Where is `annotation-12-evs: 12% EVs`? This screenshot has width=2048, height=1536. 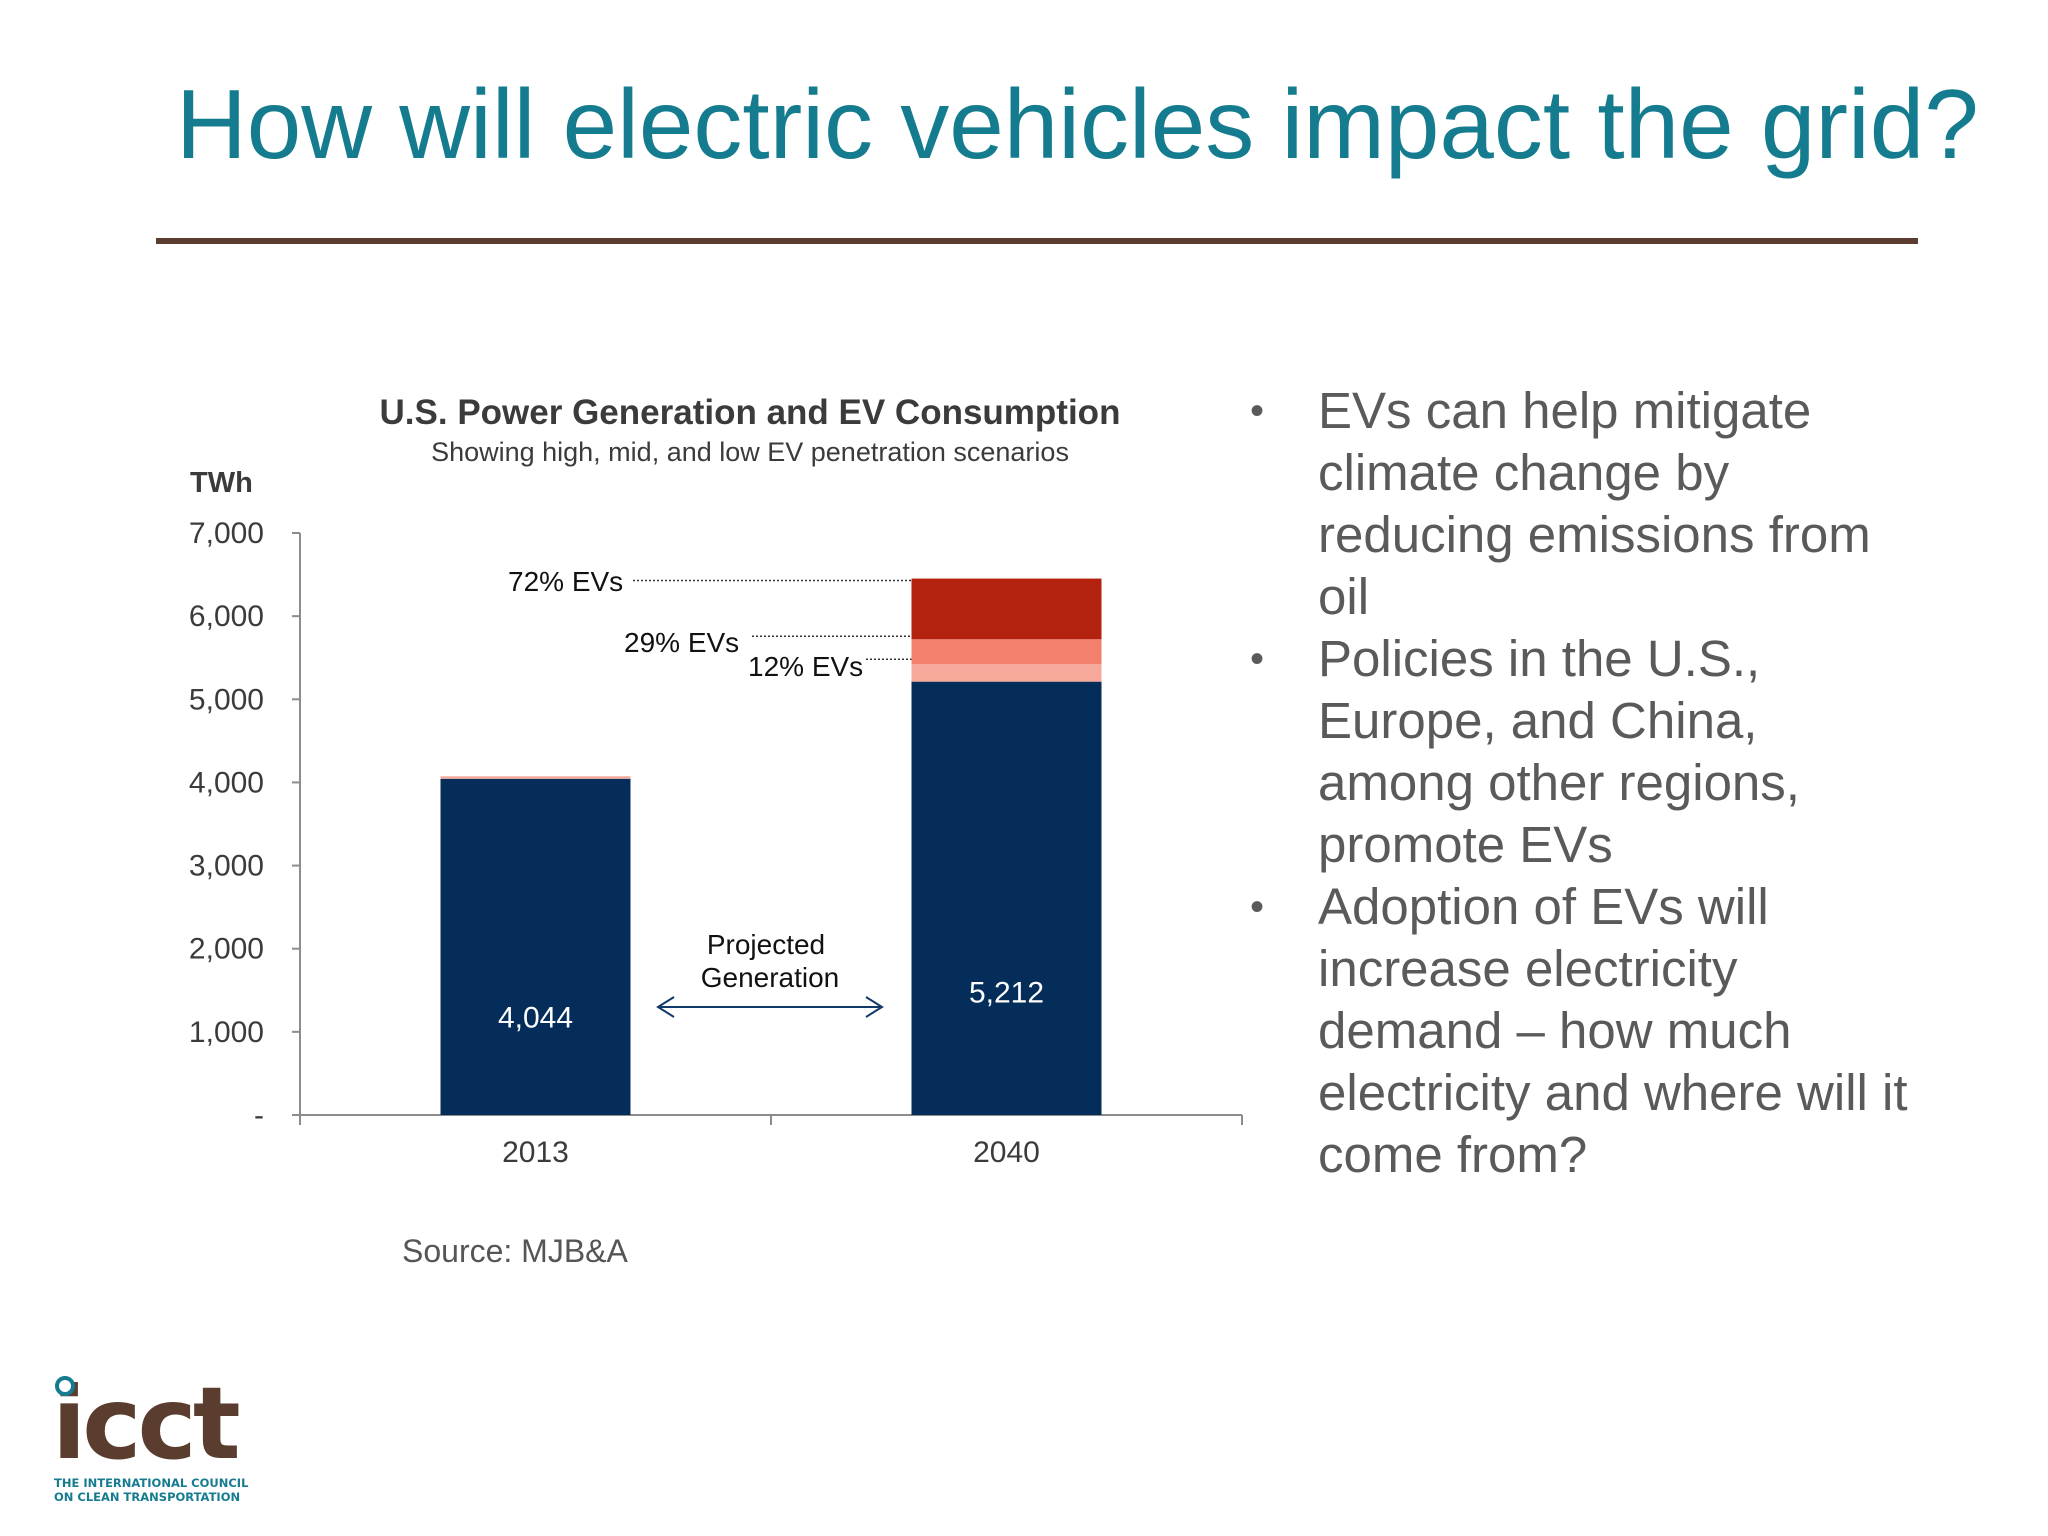
annotation-12-evs: 12% EVs is located at coordinates (805, 666).